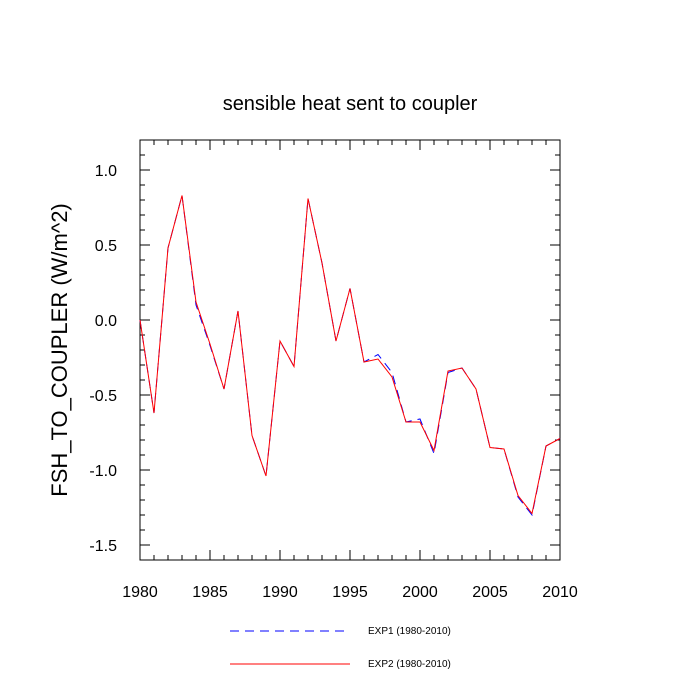 Image resolution: width=700 pixels, height=700 pixels. I want to click on legend: EXP1 (1980-2010) EXP2 (1980-2010), so click(340, 648).